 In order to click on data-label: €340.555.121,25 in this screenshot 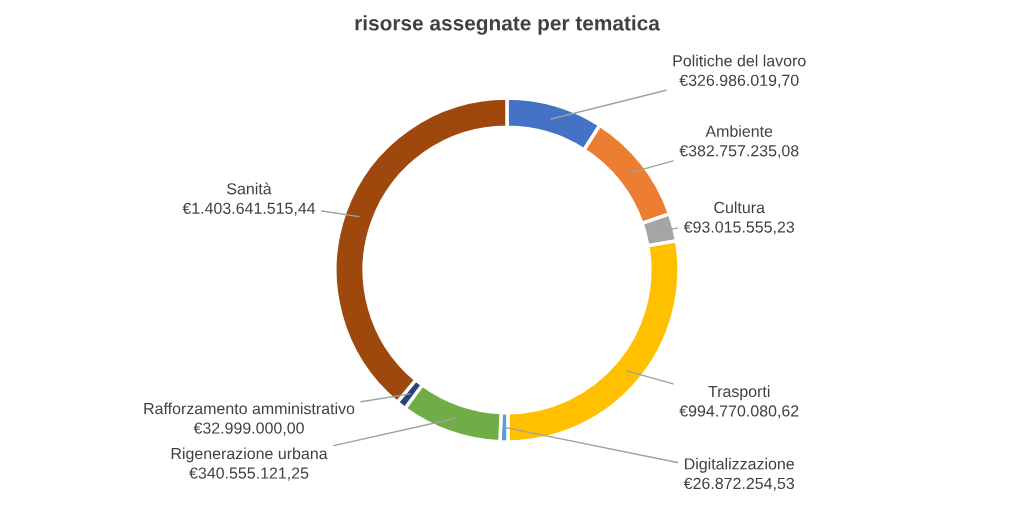, I will do `click(249, 474)`.